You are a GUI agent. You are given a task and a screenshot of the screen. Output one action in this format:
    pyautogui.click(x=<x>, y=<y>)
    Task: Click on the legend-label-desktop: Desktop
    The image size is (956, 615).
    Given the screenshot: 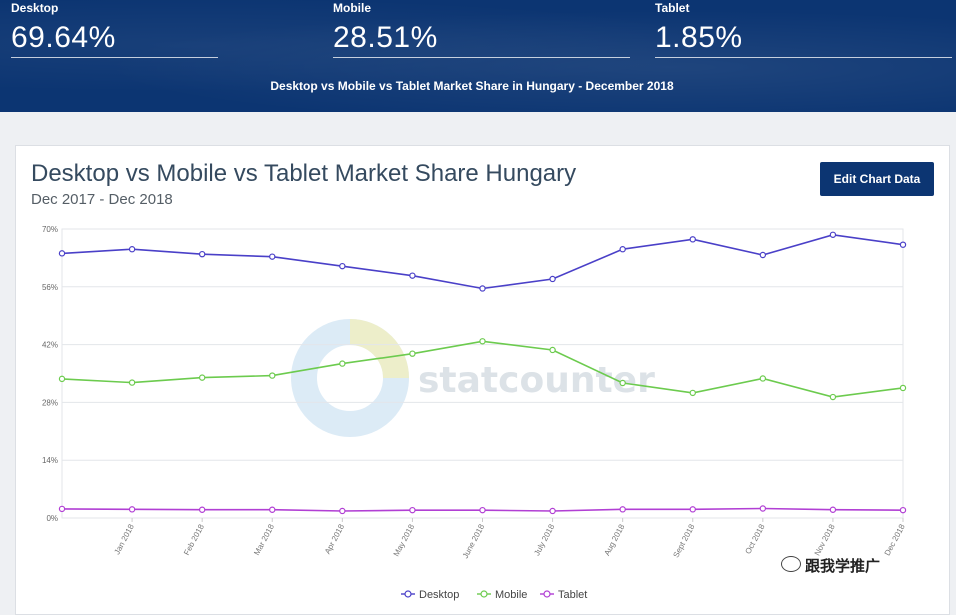 What is the action you would take?
    pyautogui.click(x=439, y=595)
    